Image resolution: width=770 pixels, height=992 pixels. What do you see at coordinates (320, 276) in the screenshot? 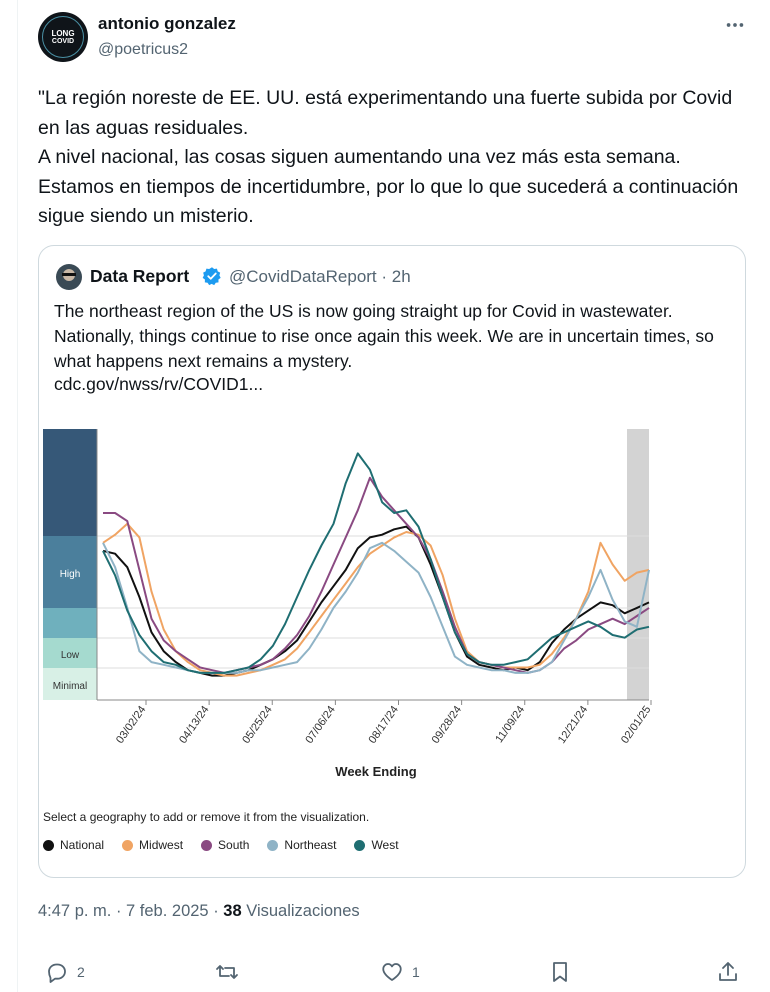
I see `quoted-author-handle: @CovidDataReport · 2h` at bounding box center [320, 276].